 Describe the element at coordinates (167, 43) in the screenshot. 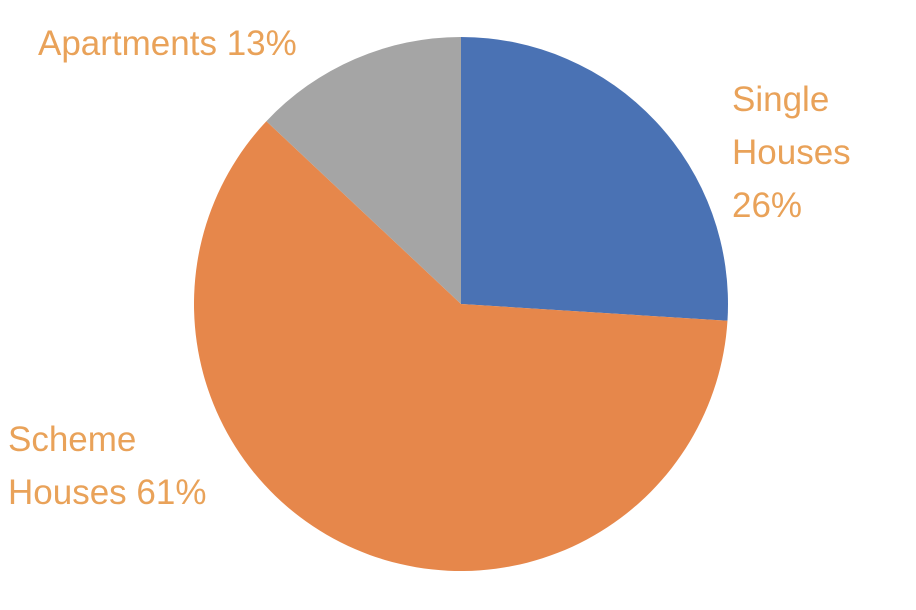

I see `slice-label-apartments: Apartments 13%` at that location.